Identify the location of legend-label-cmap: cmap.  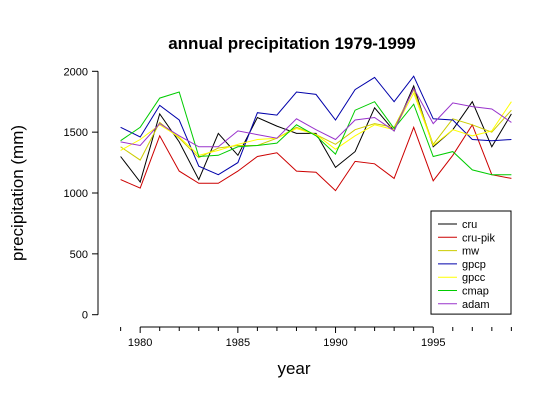
(475, 292).